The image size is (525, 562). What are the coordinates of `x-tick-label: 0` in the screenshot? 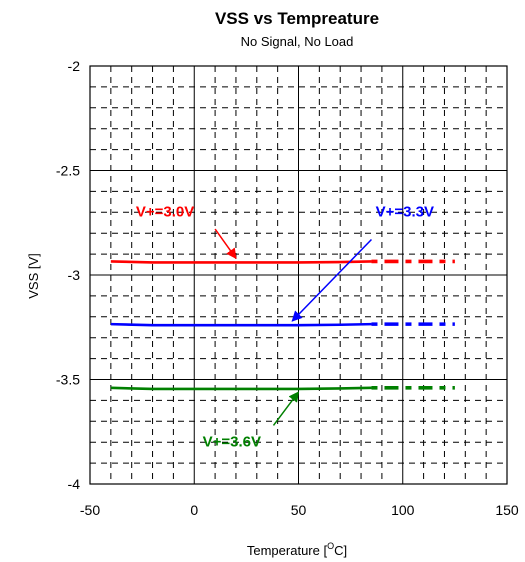 It's located at (194, 510).